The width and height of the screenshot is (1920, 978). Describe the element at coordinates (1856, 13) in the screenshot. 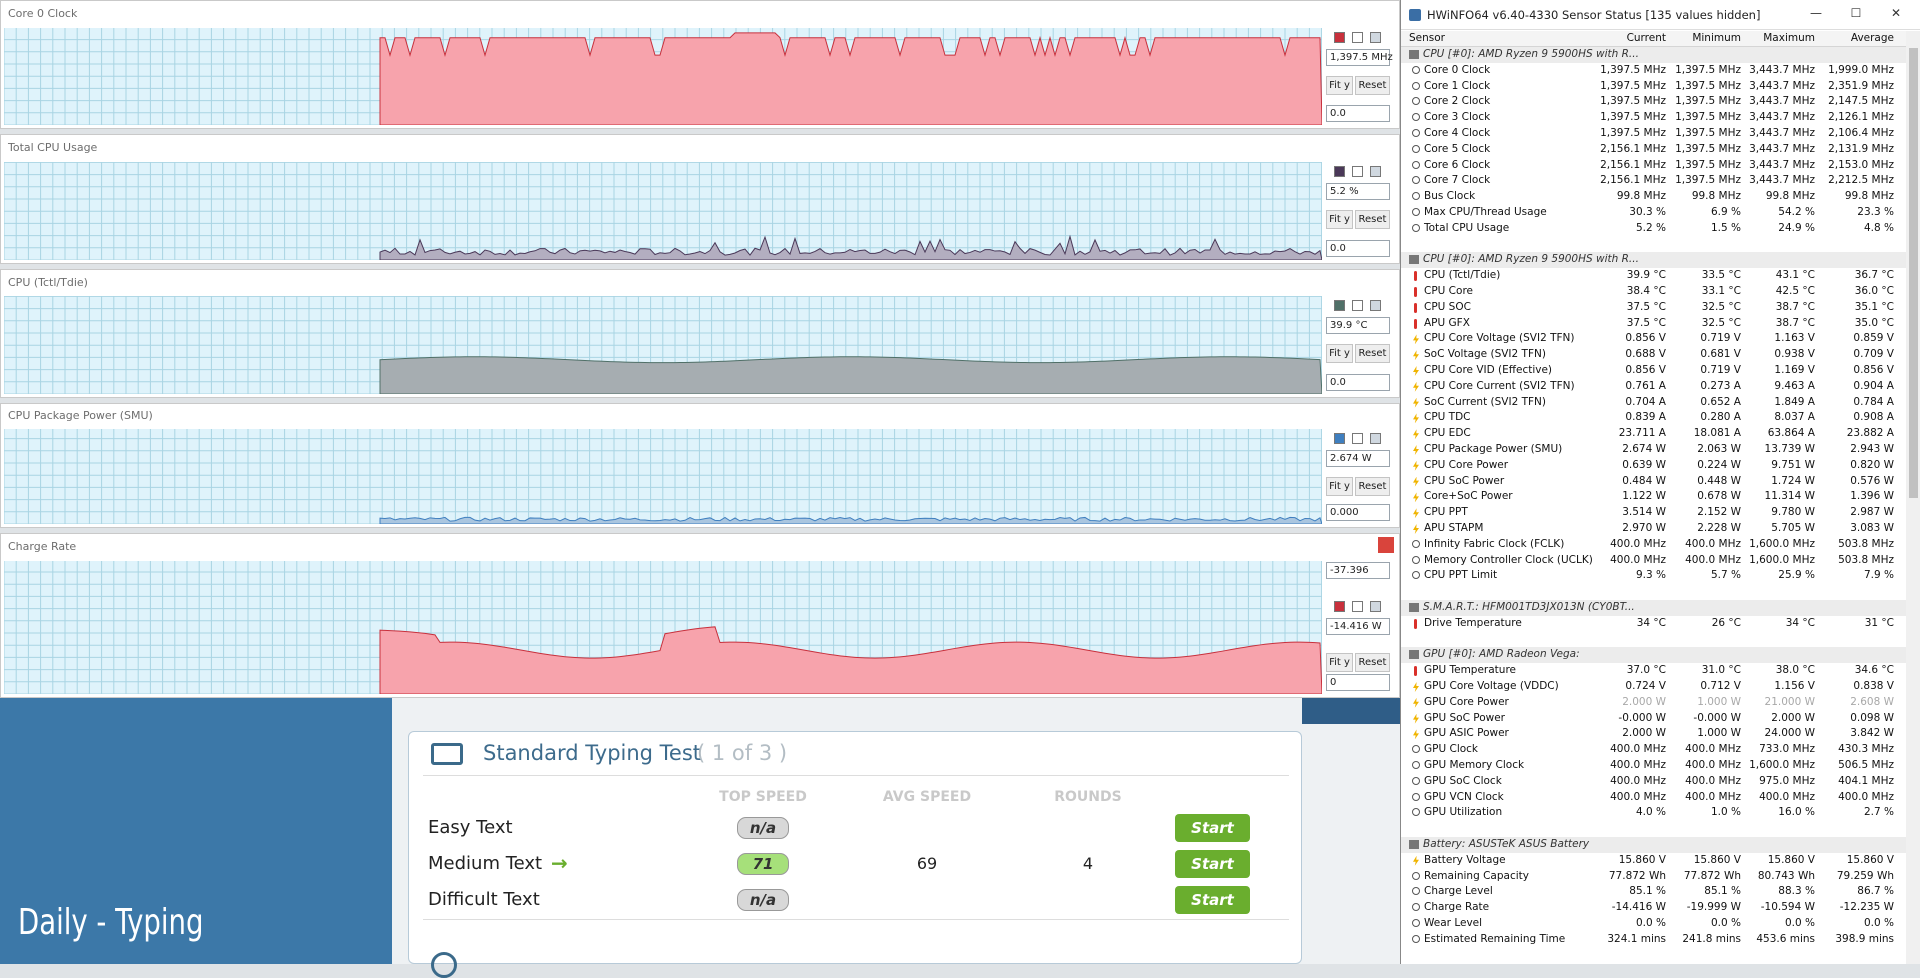

I see `window-control: ☐` at that location.